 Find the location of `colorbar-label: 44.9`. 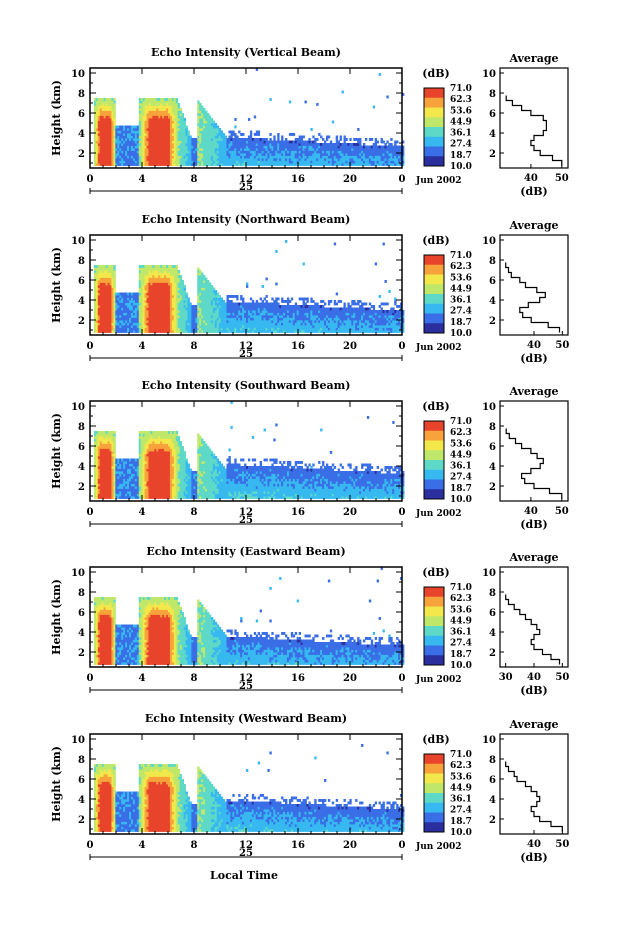

colorbar-label: 44.9 is located at coordinates (461, 122).